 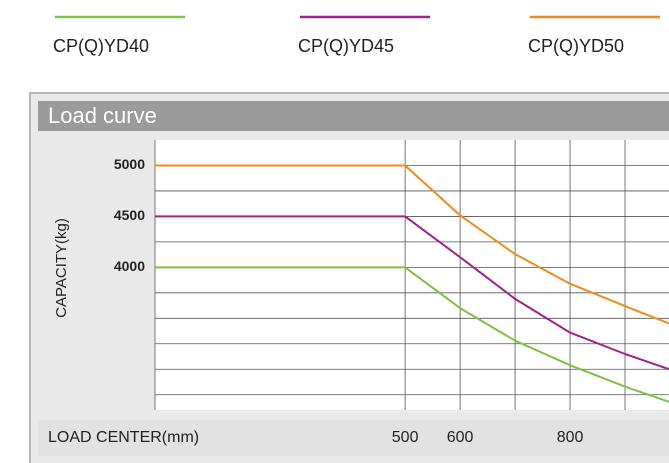 I want to click on x-tick-label: 500, so click(x=405, y=437).